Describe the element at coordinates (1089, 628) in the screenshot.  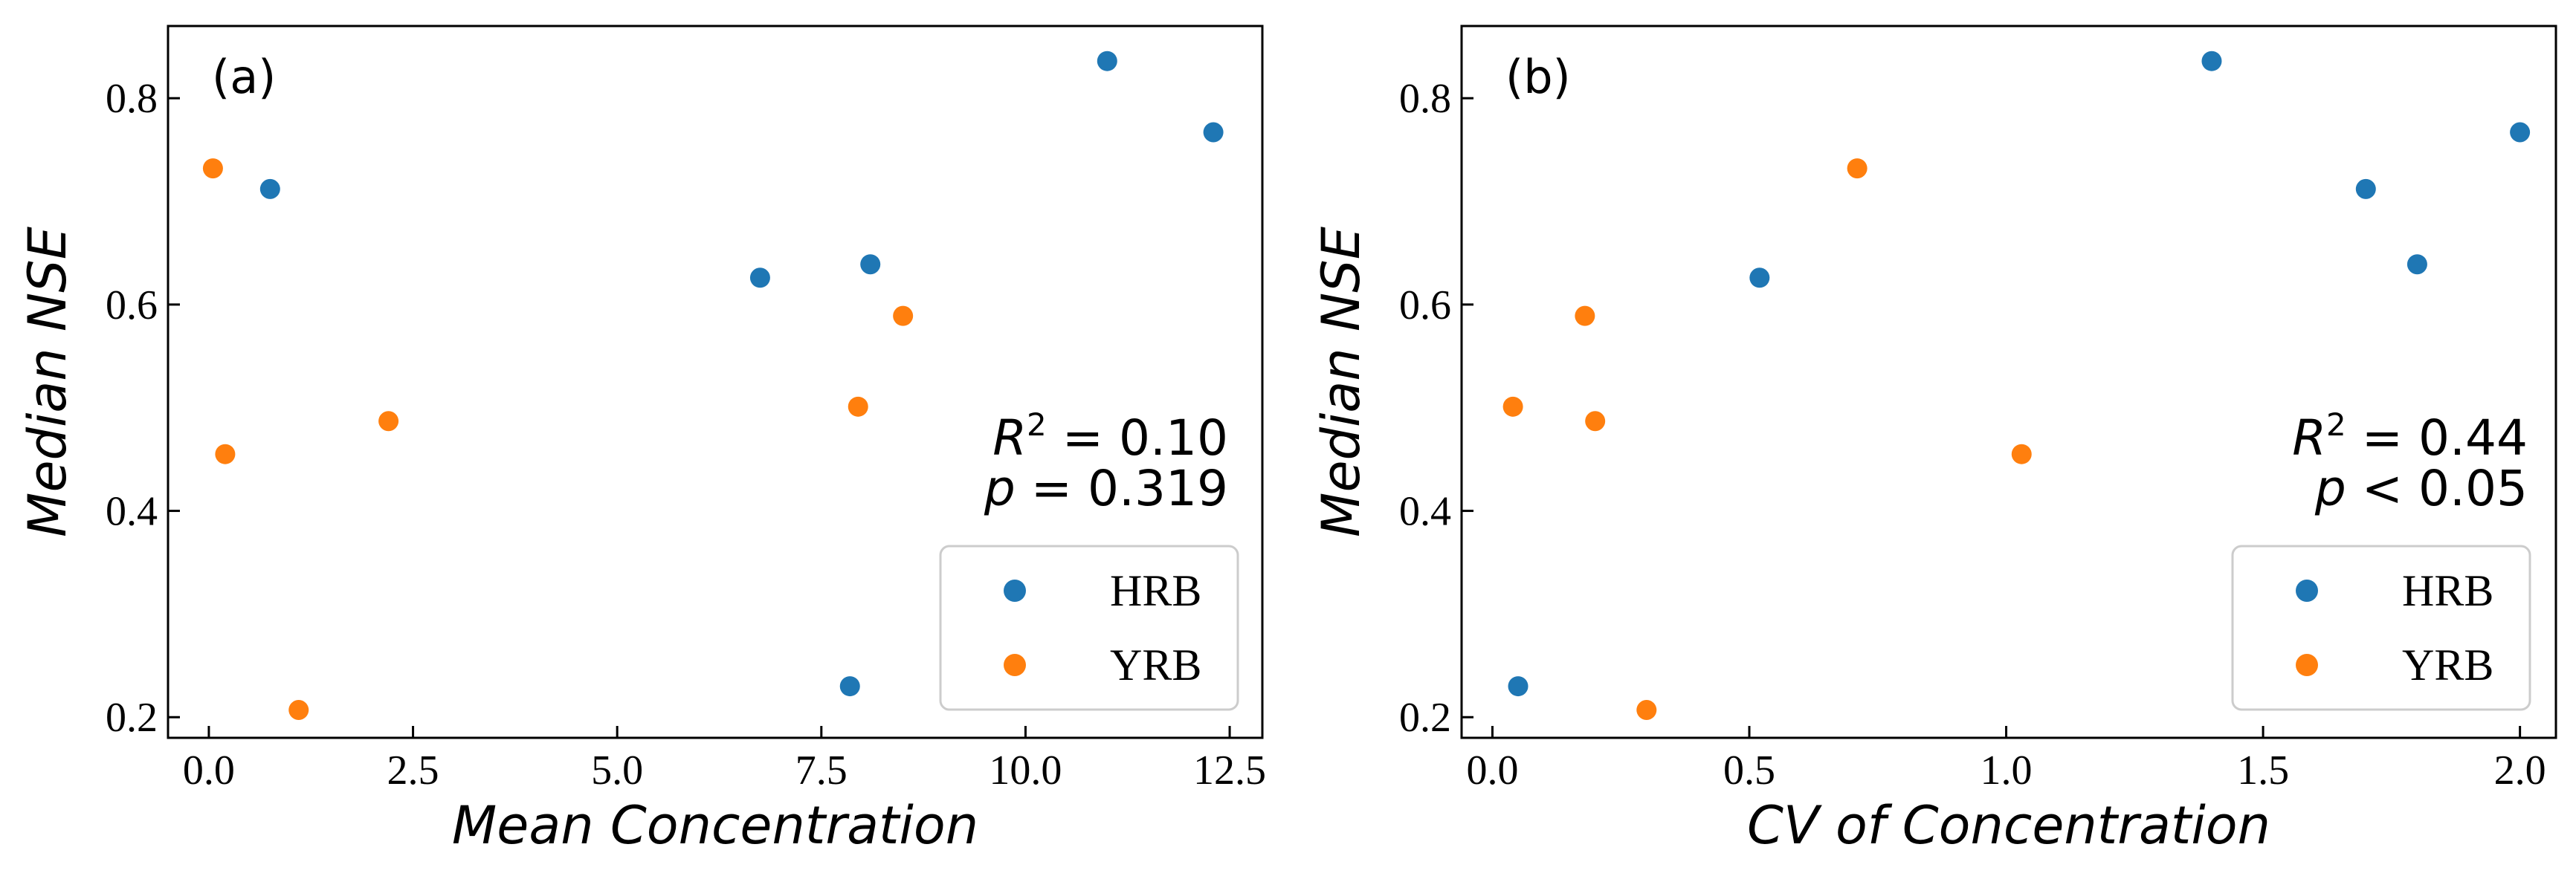
I see `panel-a-legend: HRB YRB` at that location.